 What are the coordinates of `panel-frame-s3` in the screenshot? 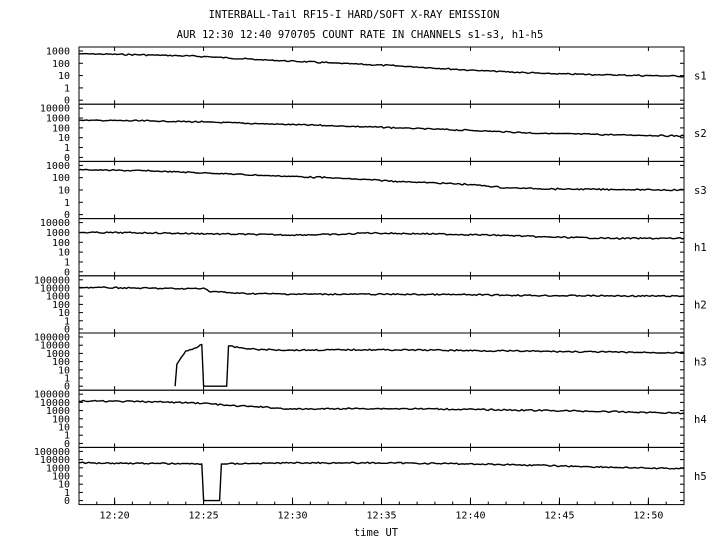 It's located at (381, 190).